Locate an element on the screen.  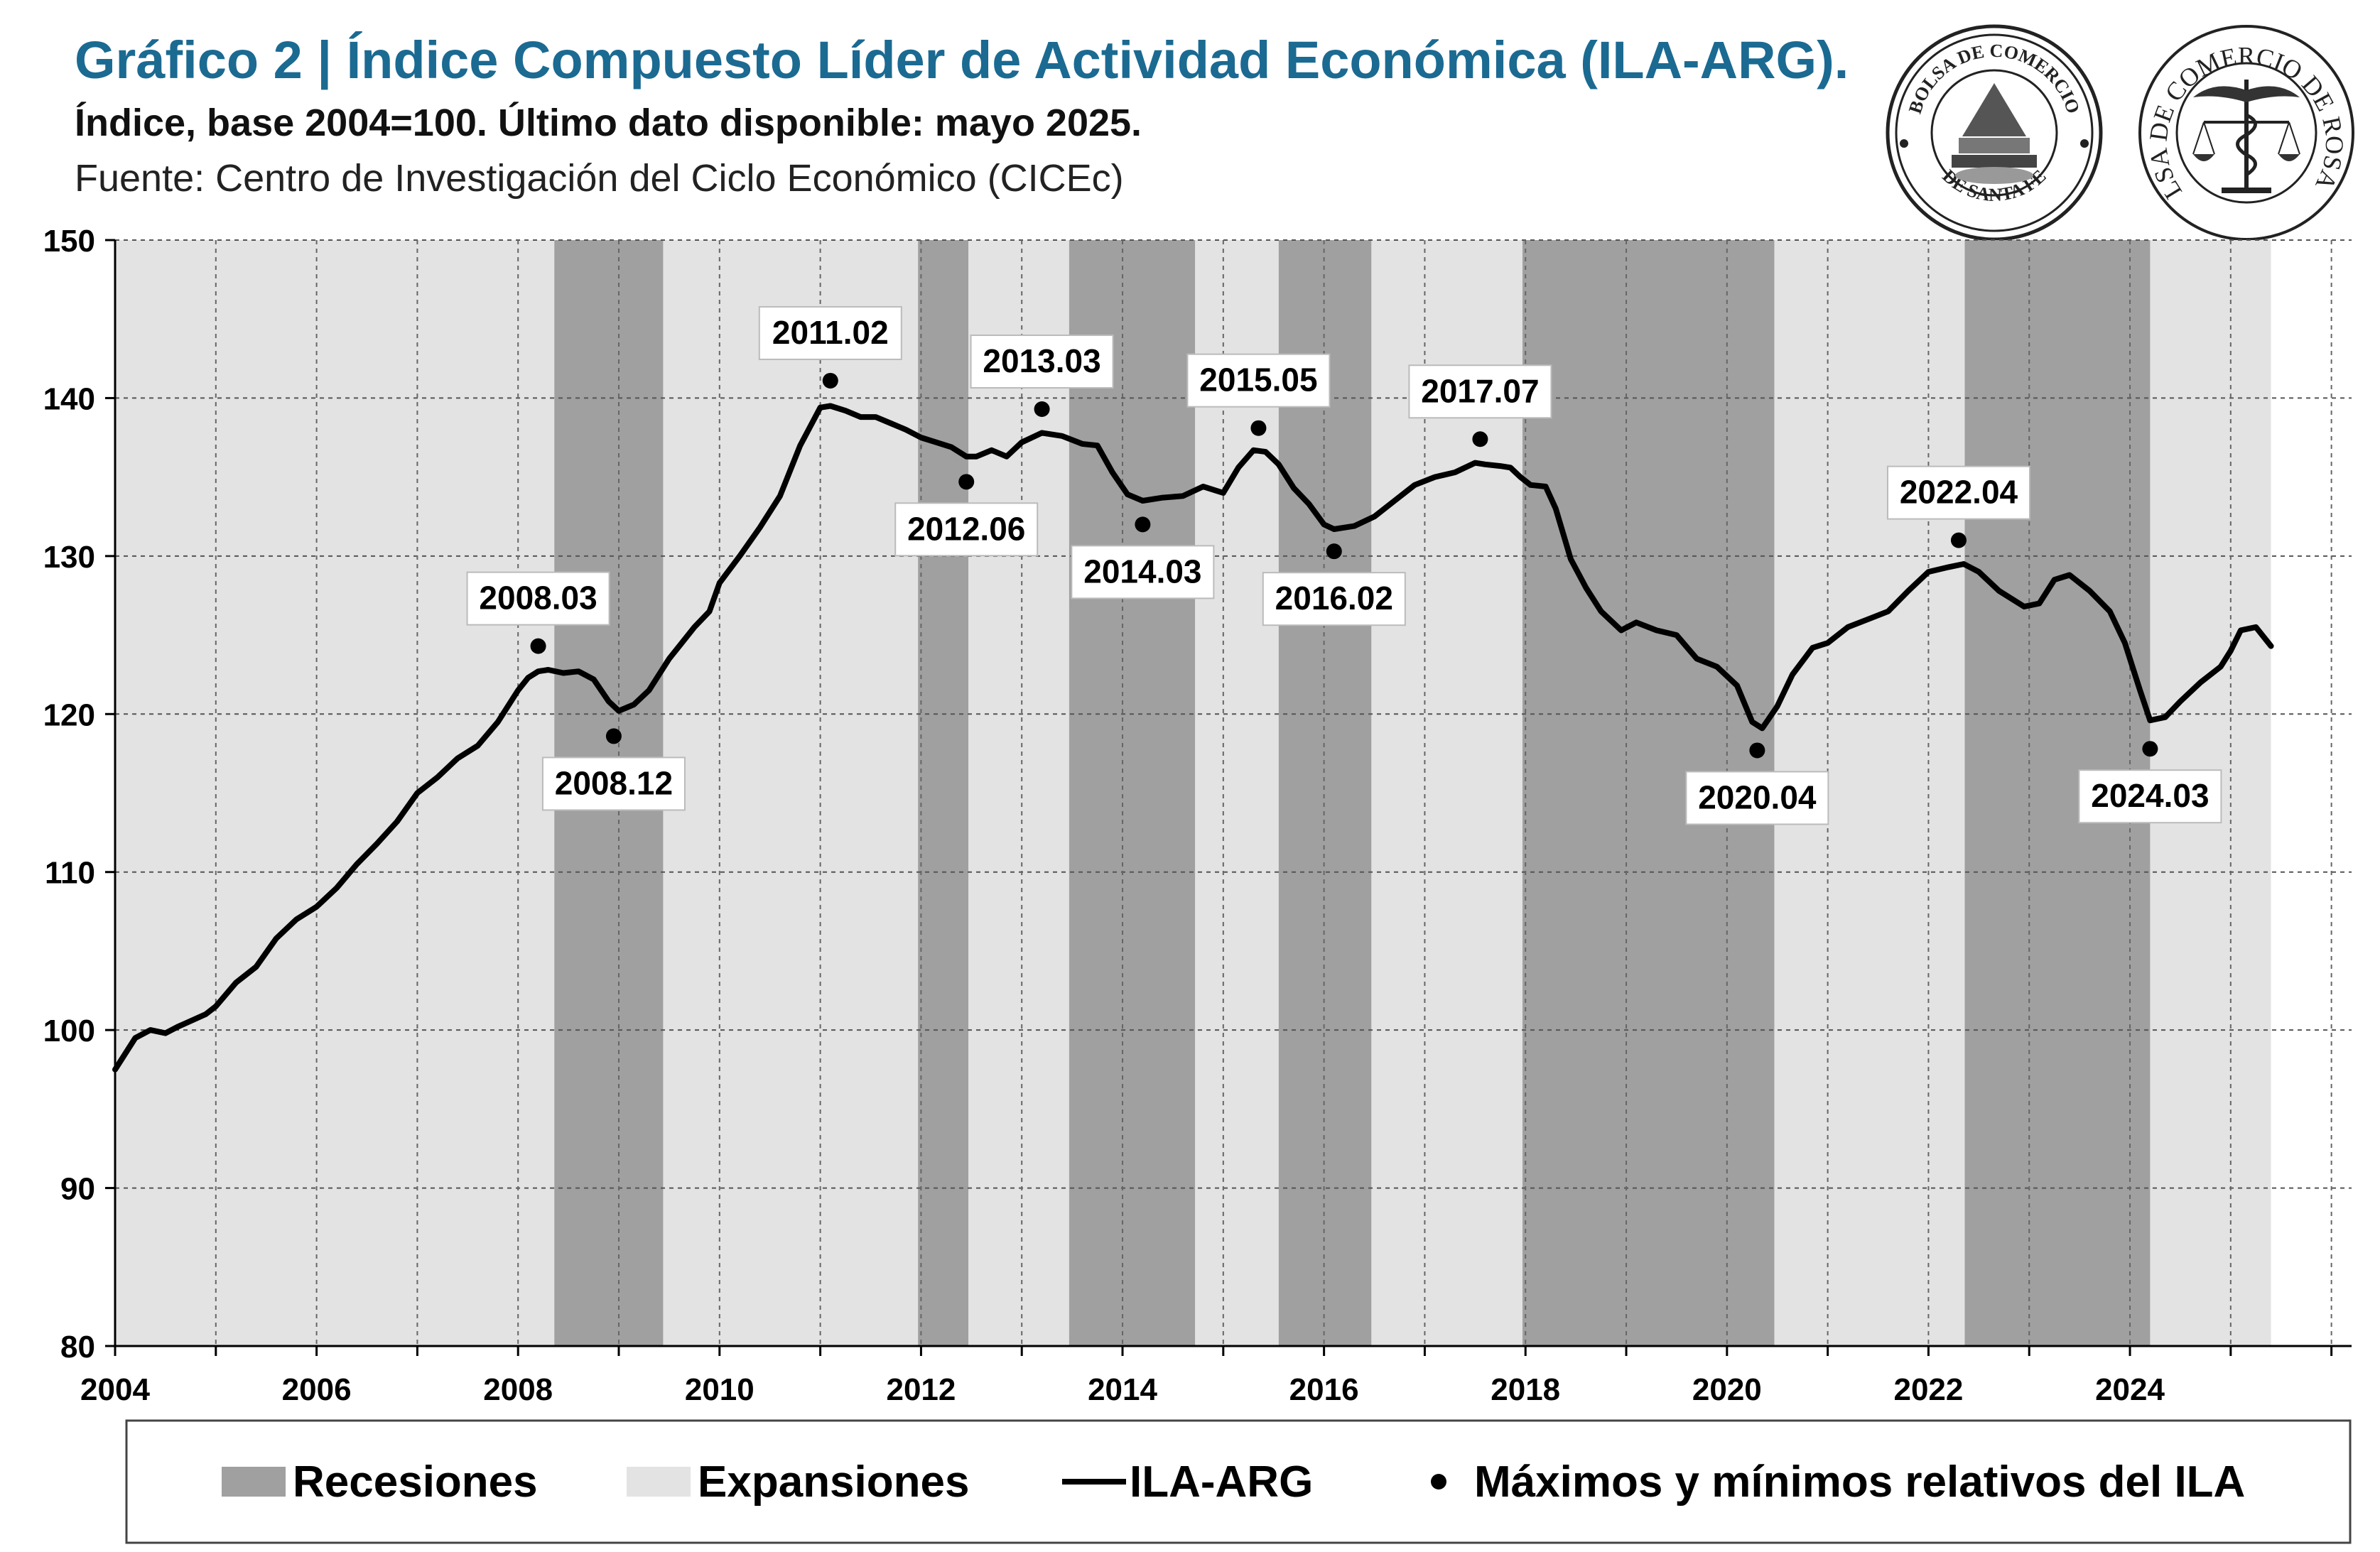
turning-point-label: 2017.07 is located at coordinates (1480, 390).